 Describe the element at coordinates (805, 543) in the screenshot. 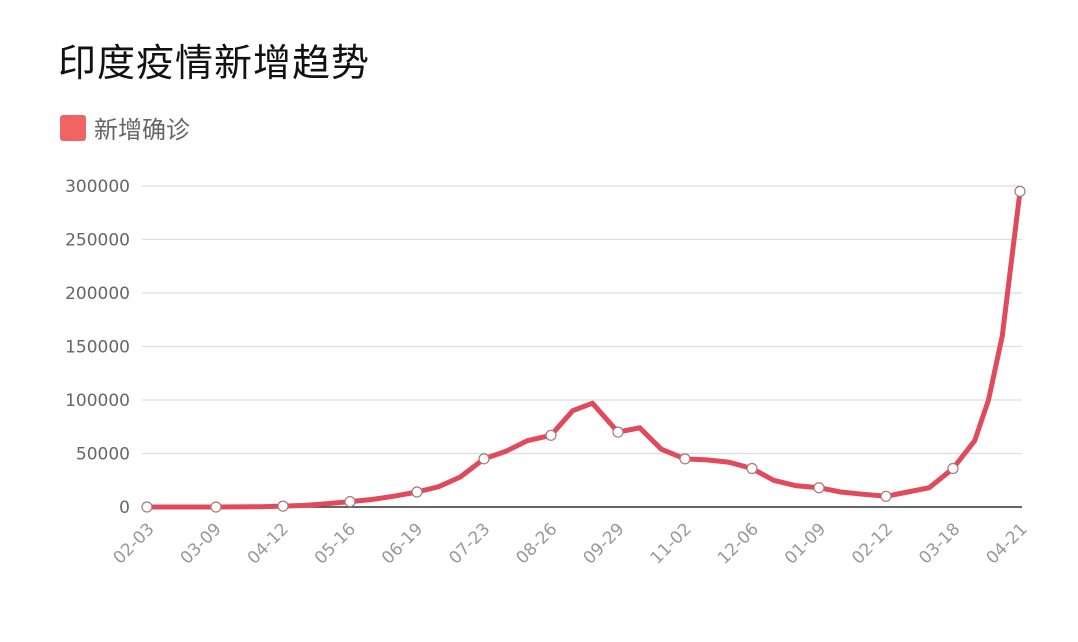

I see `x-tick-label: 01-09` at that location.